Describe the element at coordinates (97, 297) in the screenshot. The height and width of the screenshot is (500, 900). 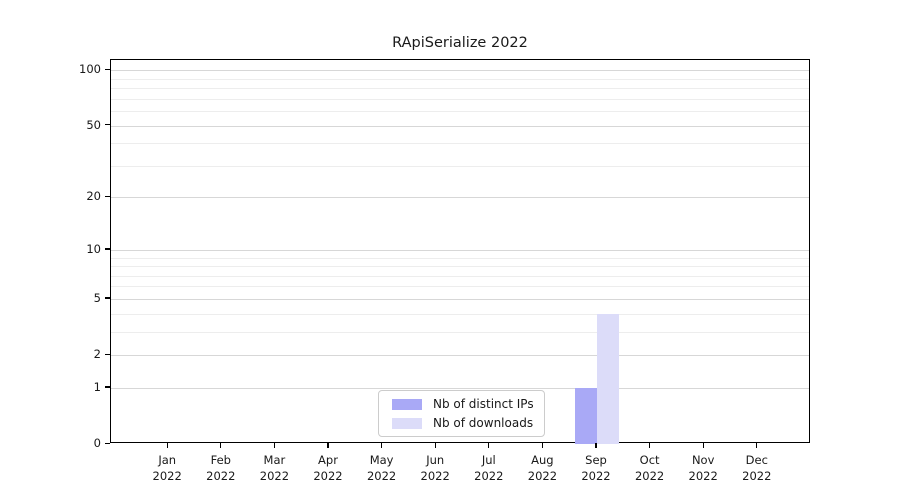
I see `y-tick-label-5: 5` at that location.